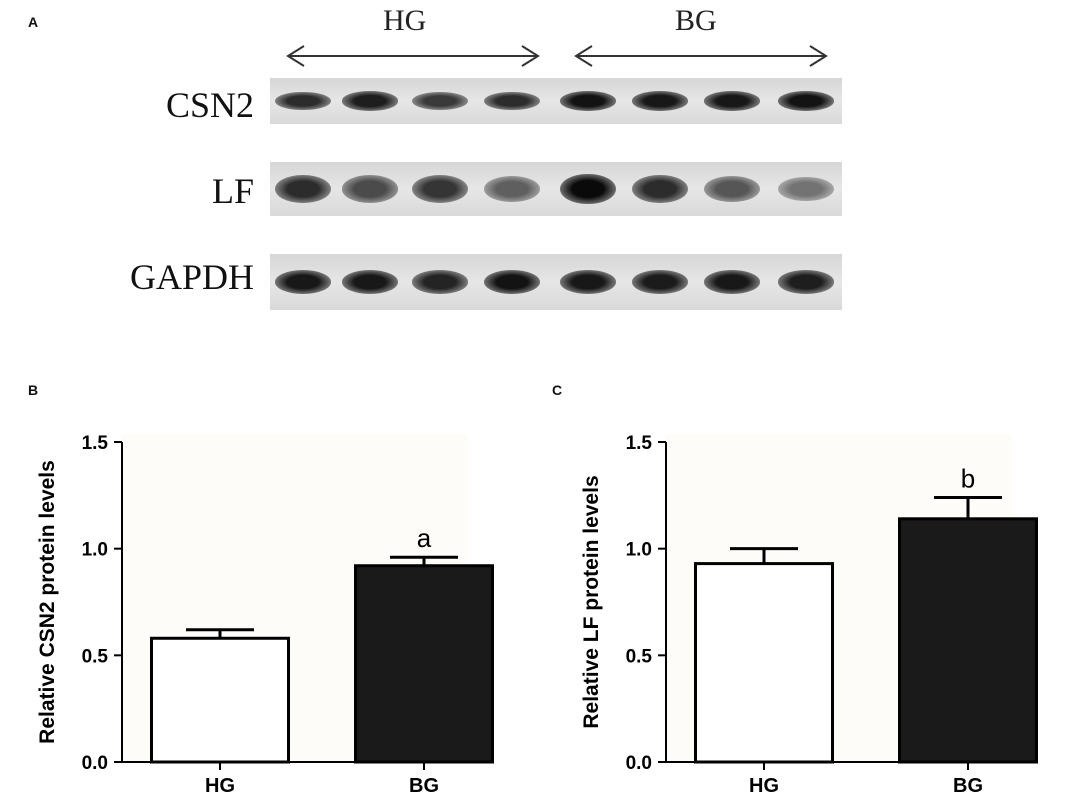 This screenshot has height=804, width=1084. I want to click on hg-arrow-right-head, so click(530, 56).